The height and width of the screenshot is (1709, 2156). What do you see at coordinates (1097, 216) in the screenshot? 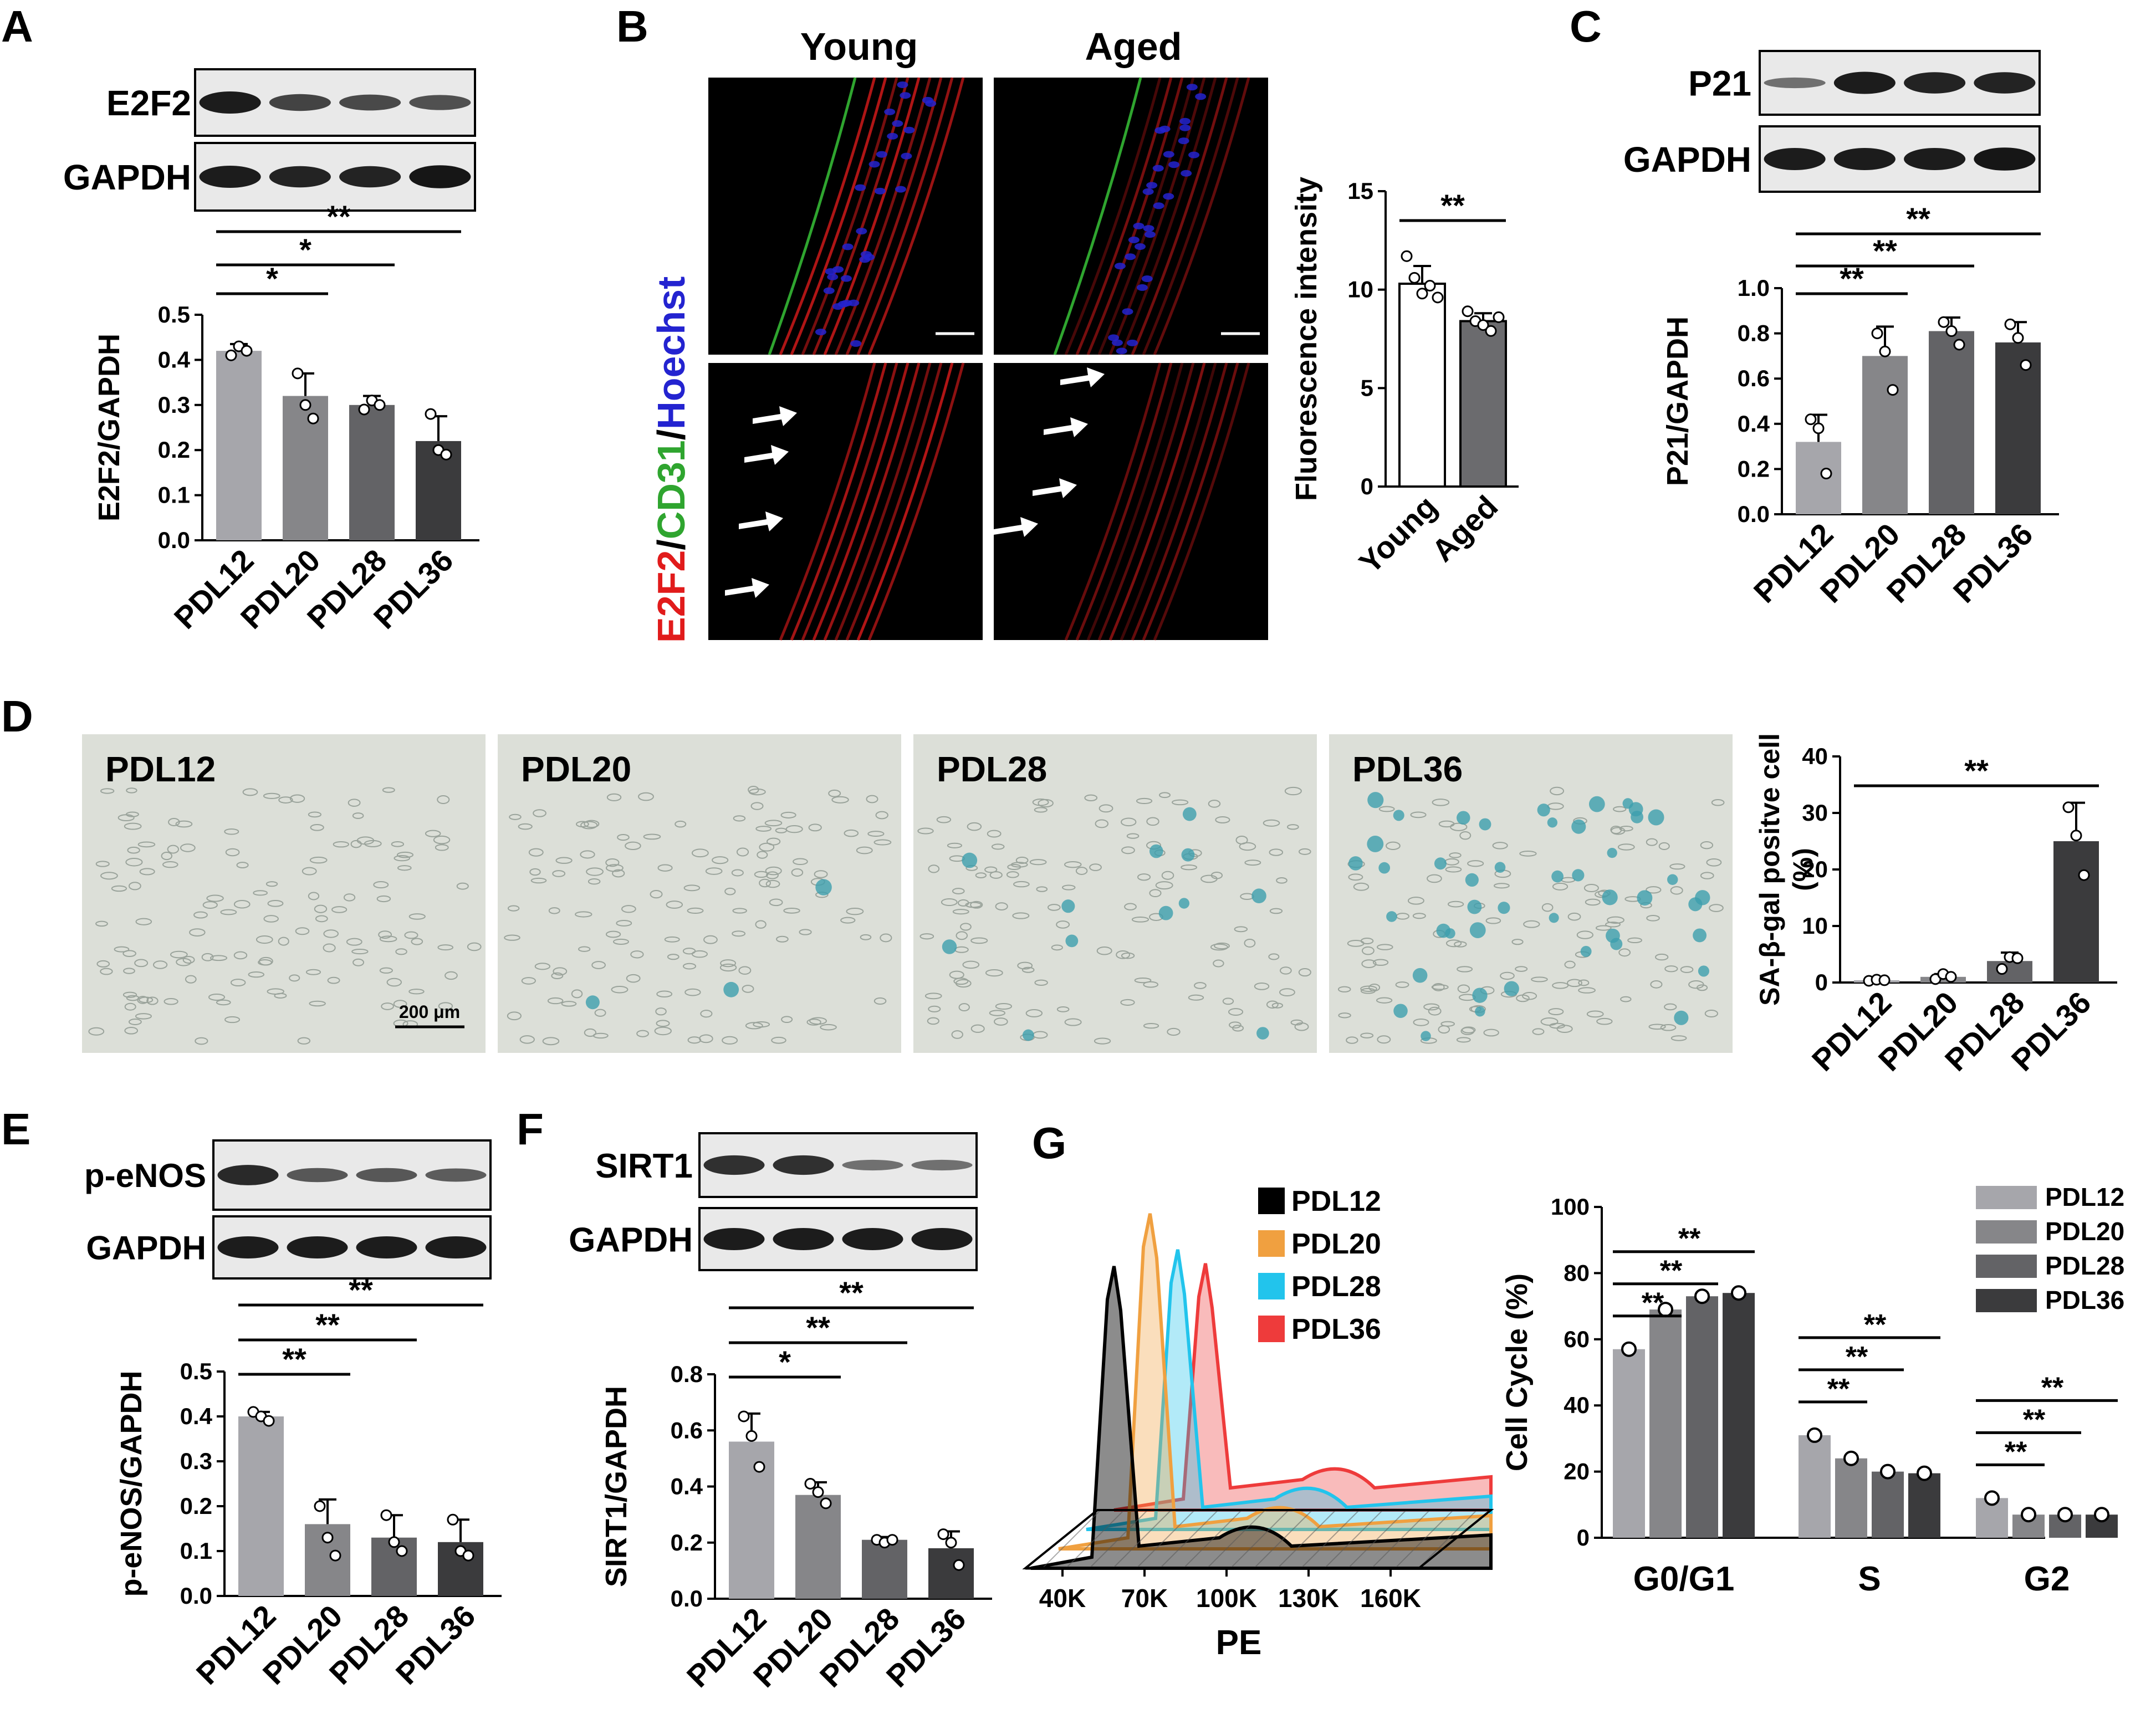
I see `if-endothelium` at bounding box center [1097, 216].